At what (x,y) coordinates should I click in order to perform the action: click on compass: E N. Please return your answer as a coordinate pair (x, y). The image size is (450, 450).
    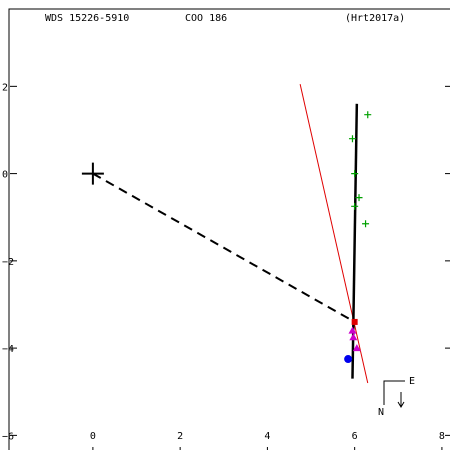
    Looking at the image, I should click on (396, 397).